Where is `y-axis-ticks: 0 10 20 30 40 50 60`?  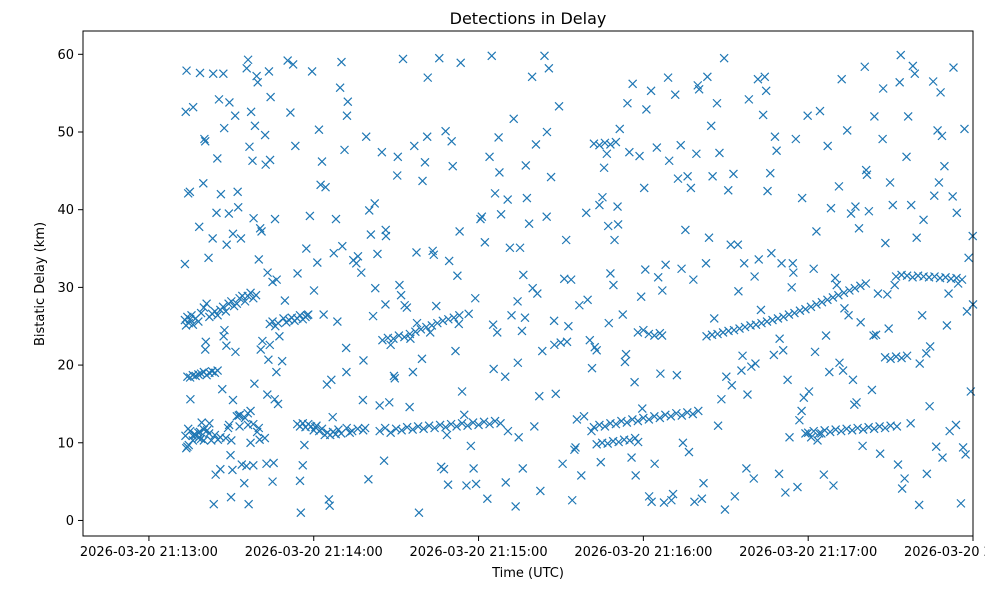
y-axis-ticks: 0 10 20 30 40 50 60 is located at coordinates (70, 288).